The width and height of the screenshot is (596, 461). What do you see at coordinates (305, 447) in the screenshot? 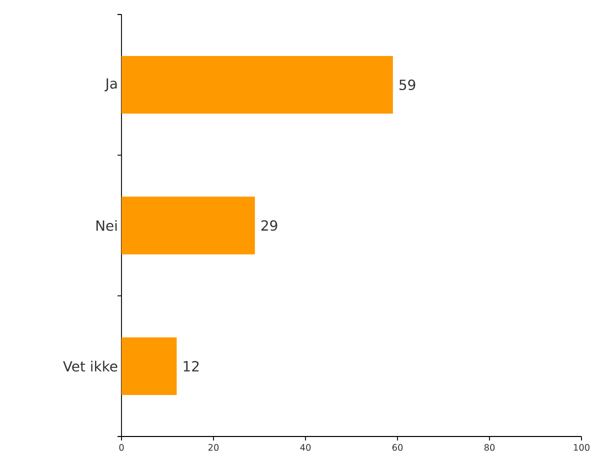
I see `x-tick-label: 40` at bounding box center [305, 447].